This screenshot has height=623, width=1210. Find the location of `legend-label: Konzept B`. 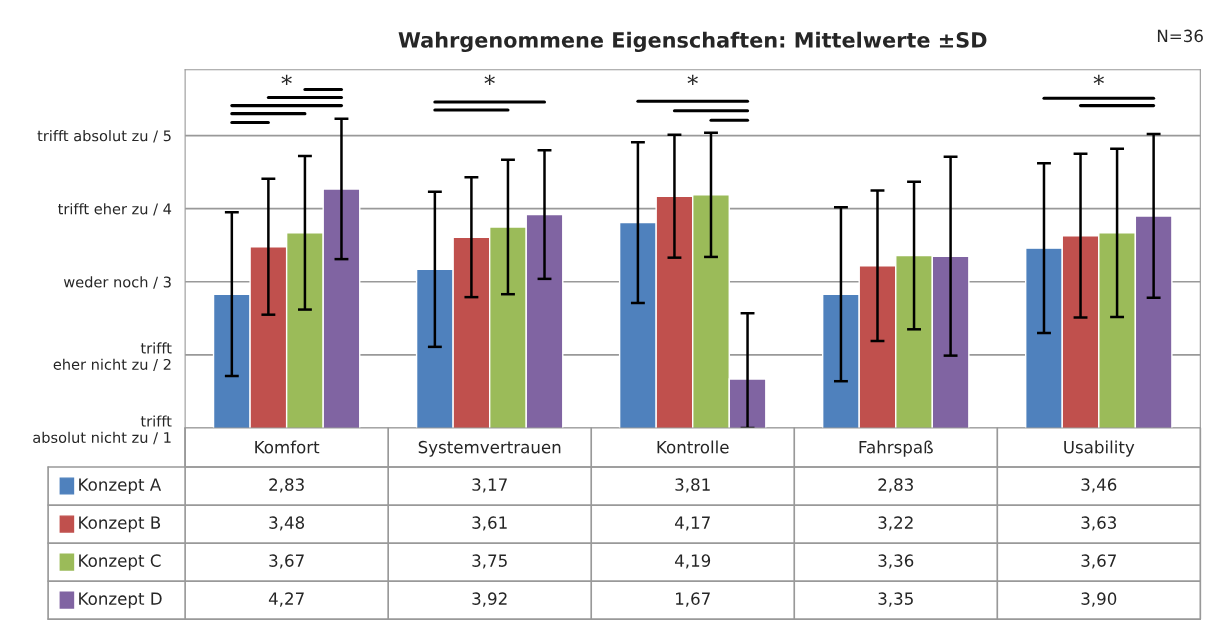

legend-label: Konzept B is located at coordinates (120, 524).